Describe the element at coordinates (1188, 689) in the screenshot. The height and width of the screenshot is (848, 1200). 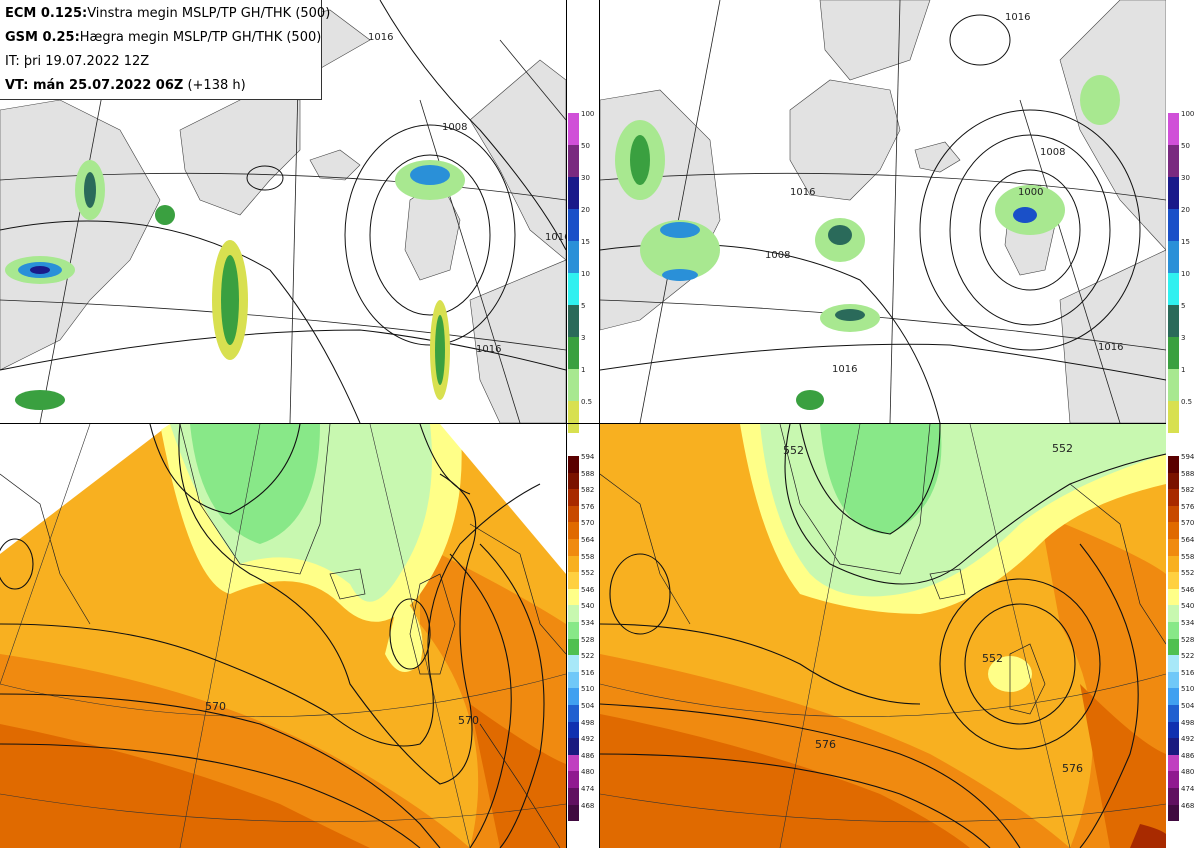
I see `legend-label: 510` at that location.